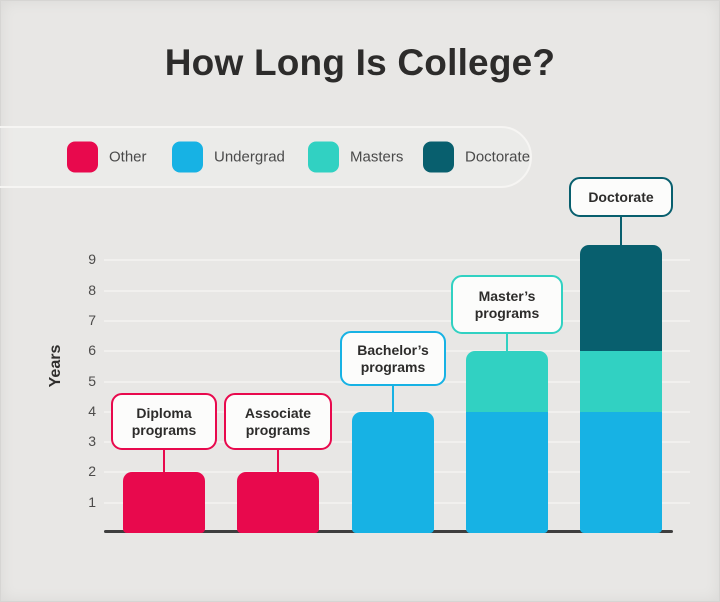 Image resolution: width=720 pixels, height=602 pixels. What do you see at coordinates (278, 461) in the screenshot?
I see `callout-connector-associate-programs` at bounding box center [278, 461].